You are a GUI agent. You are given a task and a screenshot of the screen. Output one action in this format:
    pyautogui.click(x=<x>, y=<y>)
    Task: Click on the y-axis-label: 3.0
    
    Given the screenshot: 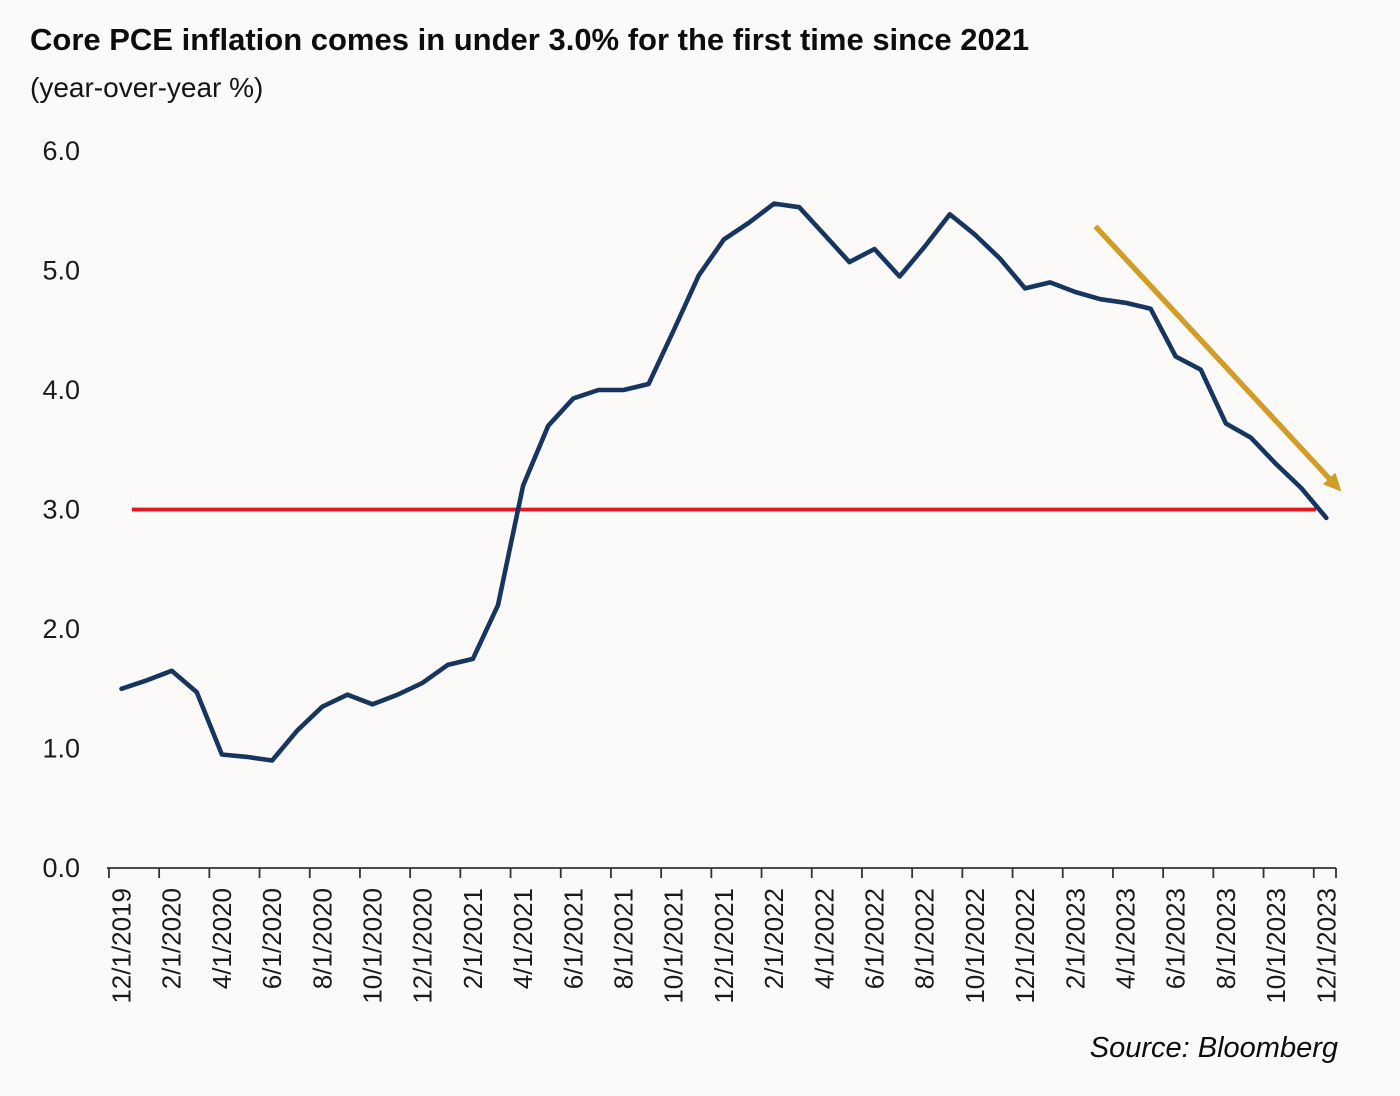 What is the action you would take?
    pyautogui.click(x=61, y=510)
    